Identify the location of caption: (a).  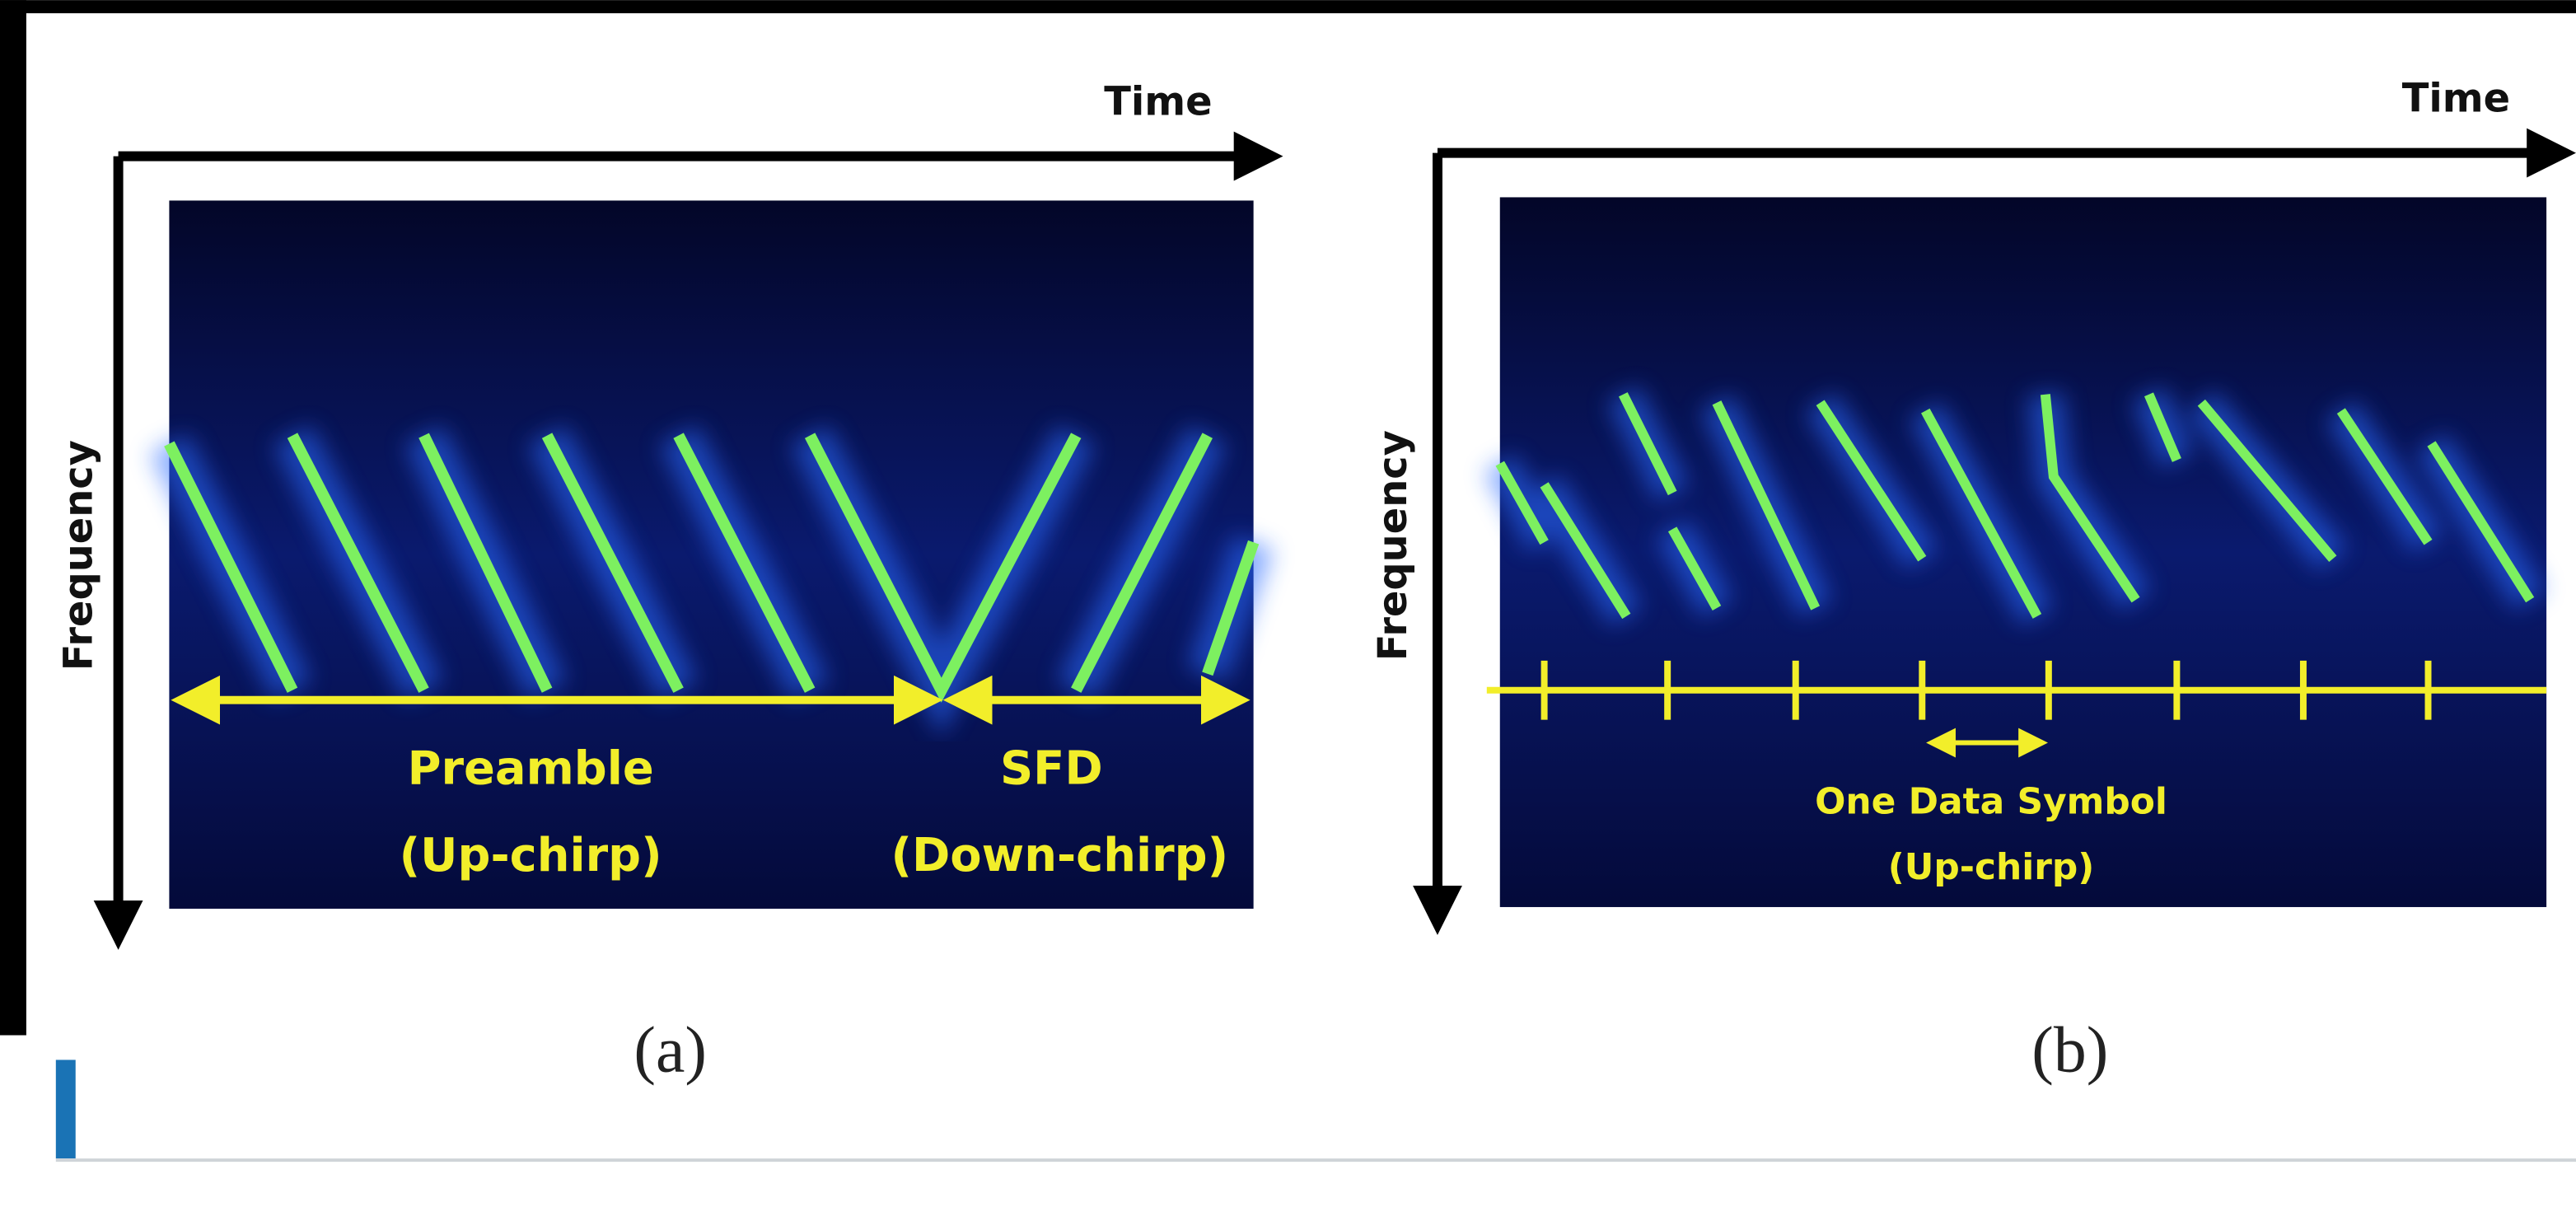
(670, 1049).